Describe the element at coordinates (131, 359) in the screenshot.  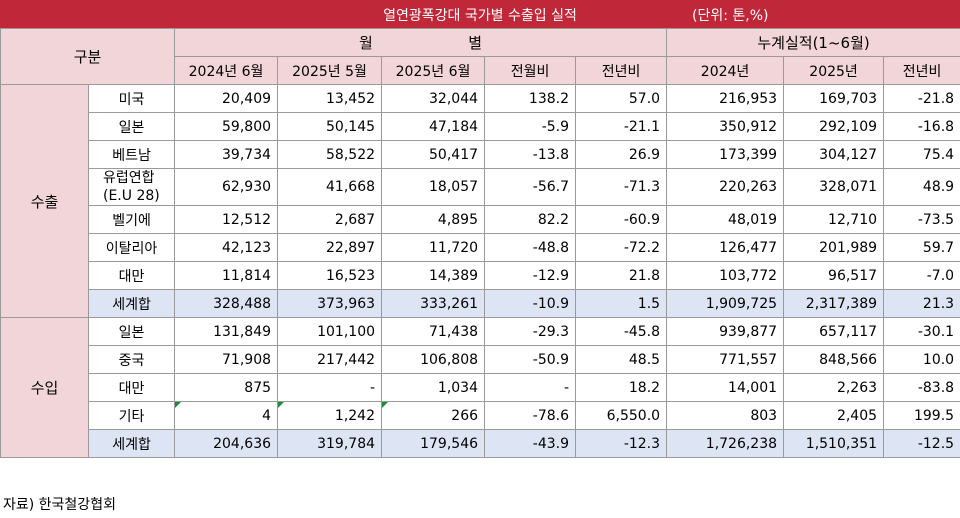
I see `country-cell: 중국` at that location.